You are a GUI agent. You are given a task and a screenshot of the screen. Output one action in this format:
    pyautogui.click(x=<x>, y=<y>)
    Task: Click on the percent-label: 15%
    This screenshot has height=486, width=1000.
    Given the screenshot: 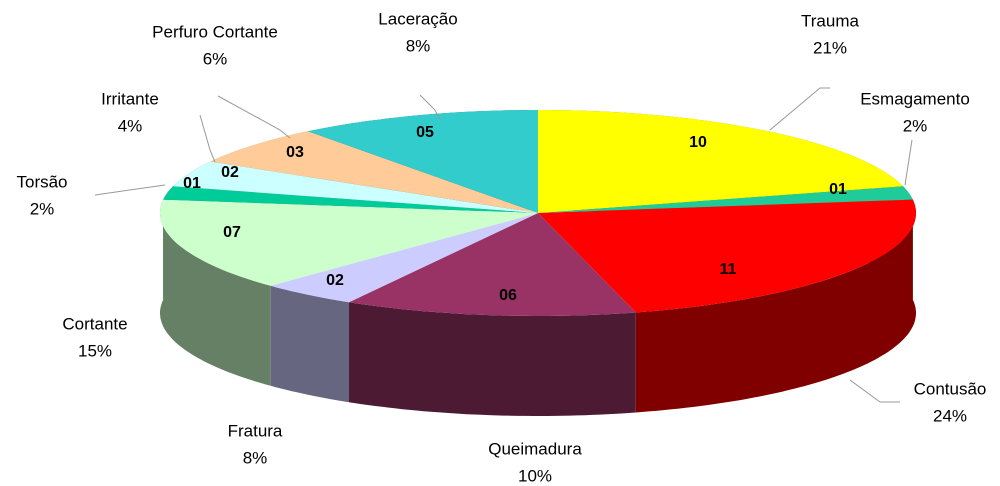 What is the action you would take?
    pyautogui.click(x=95, y=350)
    